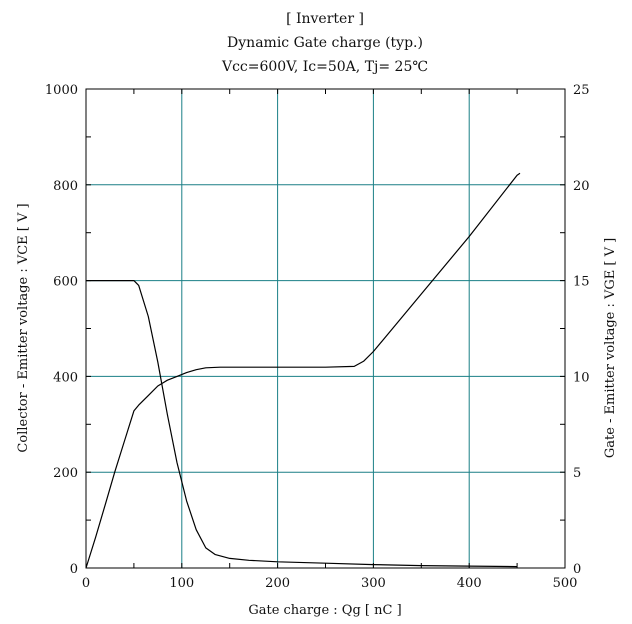 This screenshot has width=632, height=624. Describe the element at coordinates (577, 473) in the screenshot. I see `y-right-tick-label: 5` at that location.